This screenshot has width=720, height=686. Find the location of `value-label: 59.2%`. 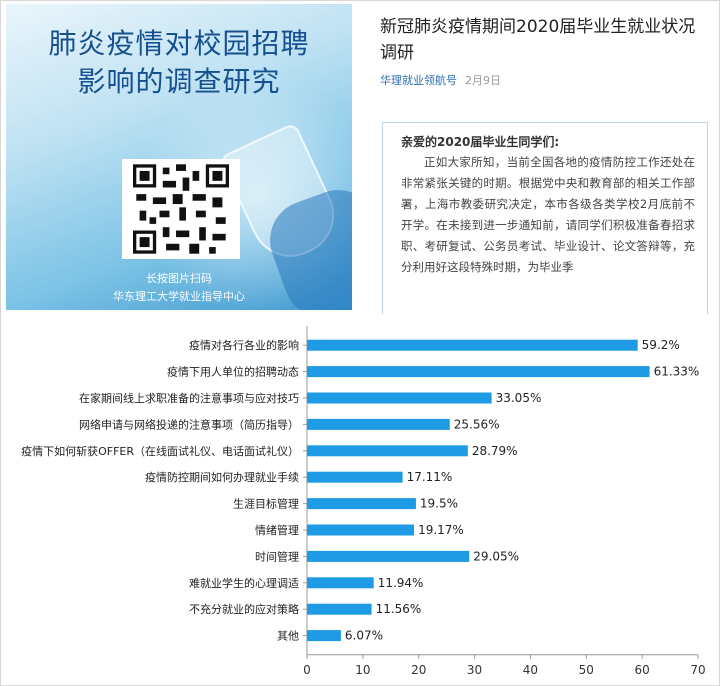

value-label: 59.2% is located at coordinates (661, 345).